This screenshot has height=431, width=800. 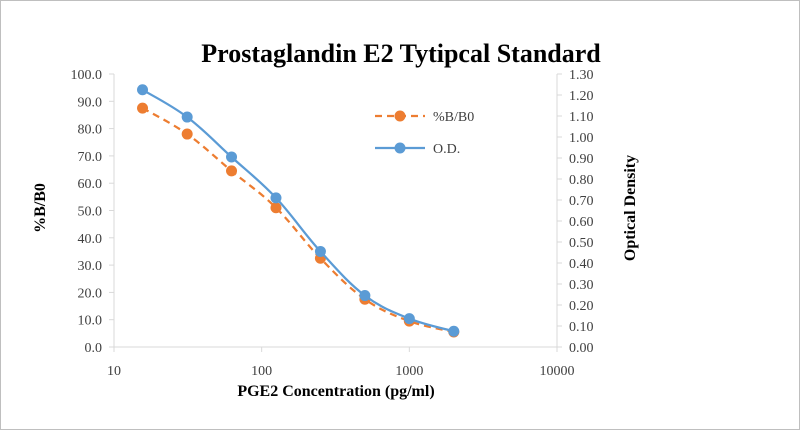 What do you see at coordinates (401, 53) in the screenshot?
I see `chart-title: Prostaglandin E2 Tytipcal Standard` at bounding box center [401, 53].